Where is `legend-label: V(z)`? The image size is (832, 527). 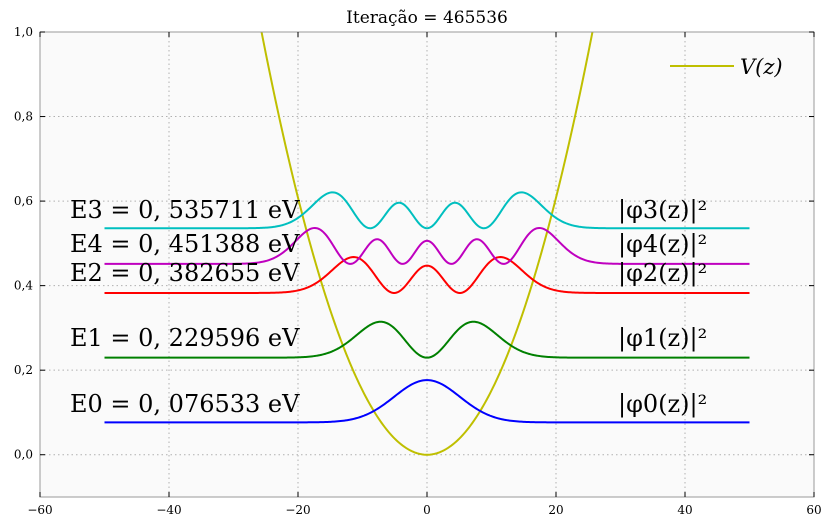
legend-label: V(z) is located at coordinates (761, 67).